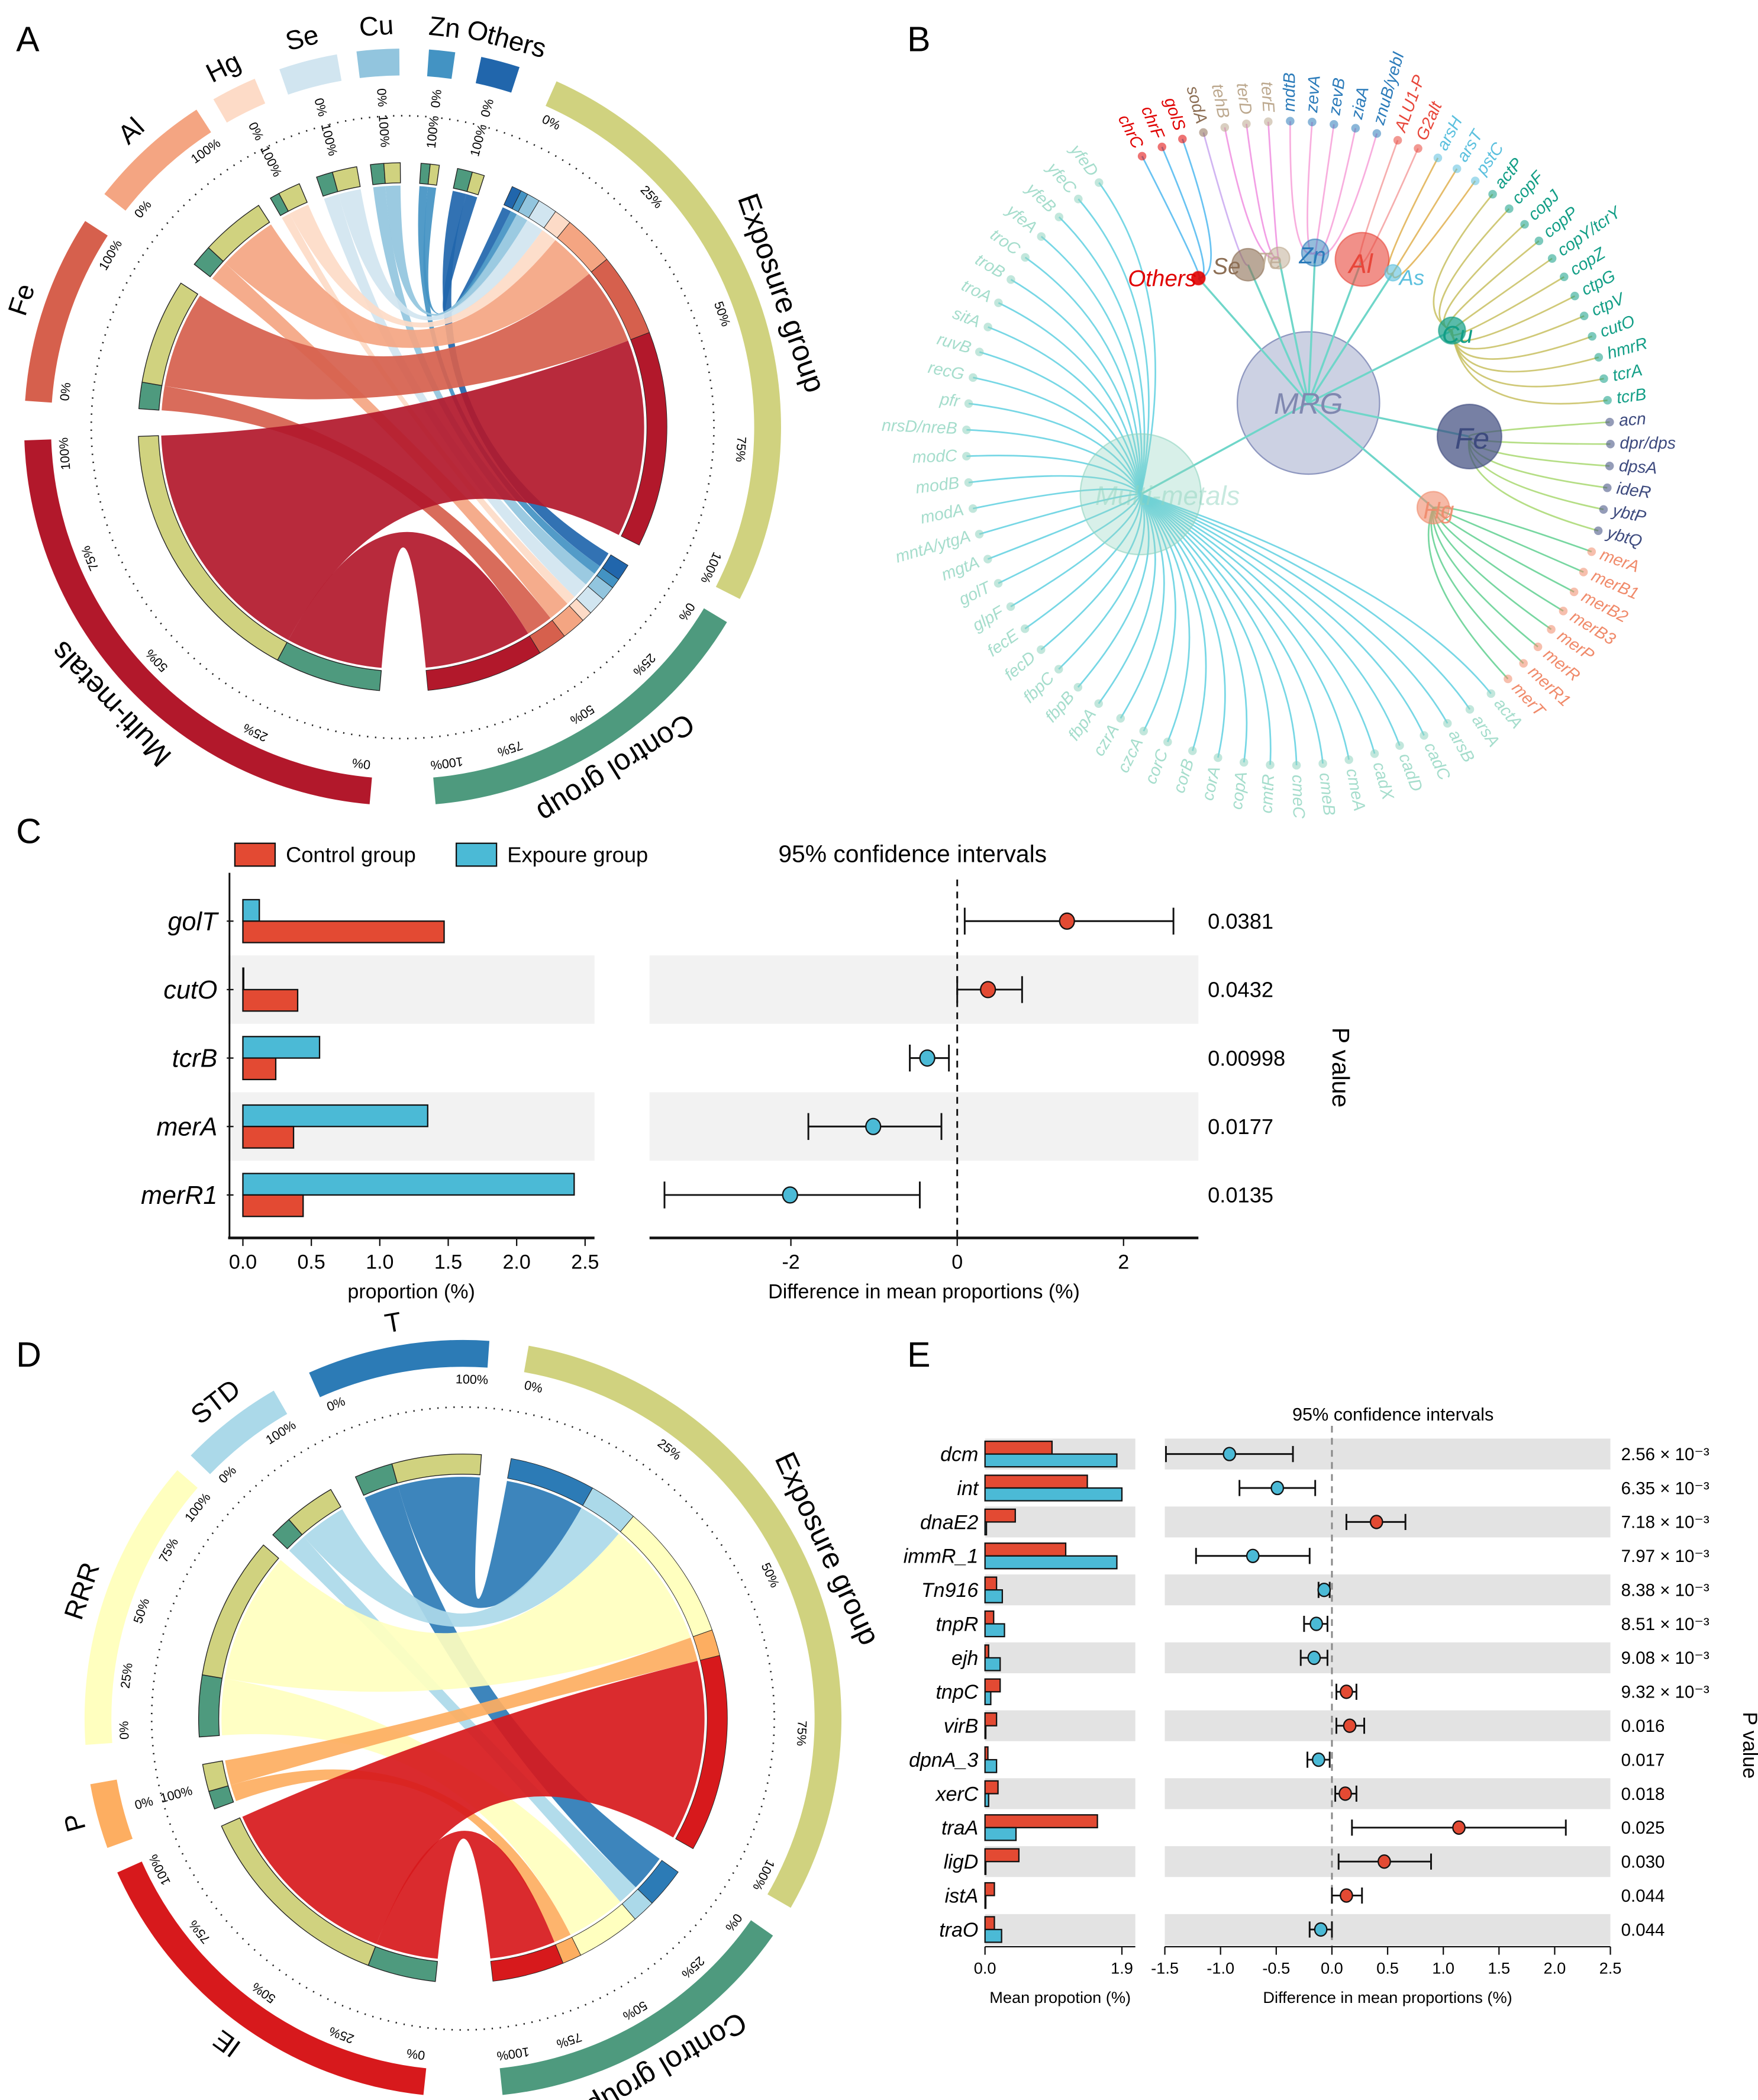 This screenshot has width=1758, height=2100. What do you see at coordinates (356, 510) in the screenshot?
I see `chord-ribbon-control-fe` at bounding box center [356, 510].